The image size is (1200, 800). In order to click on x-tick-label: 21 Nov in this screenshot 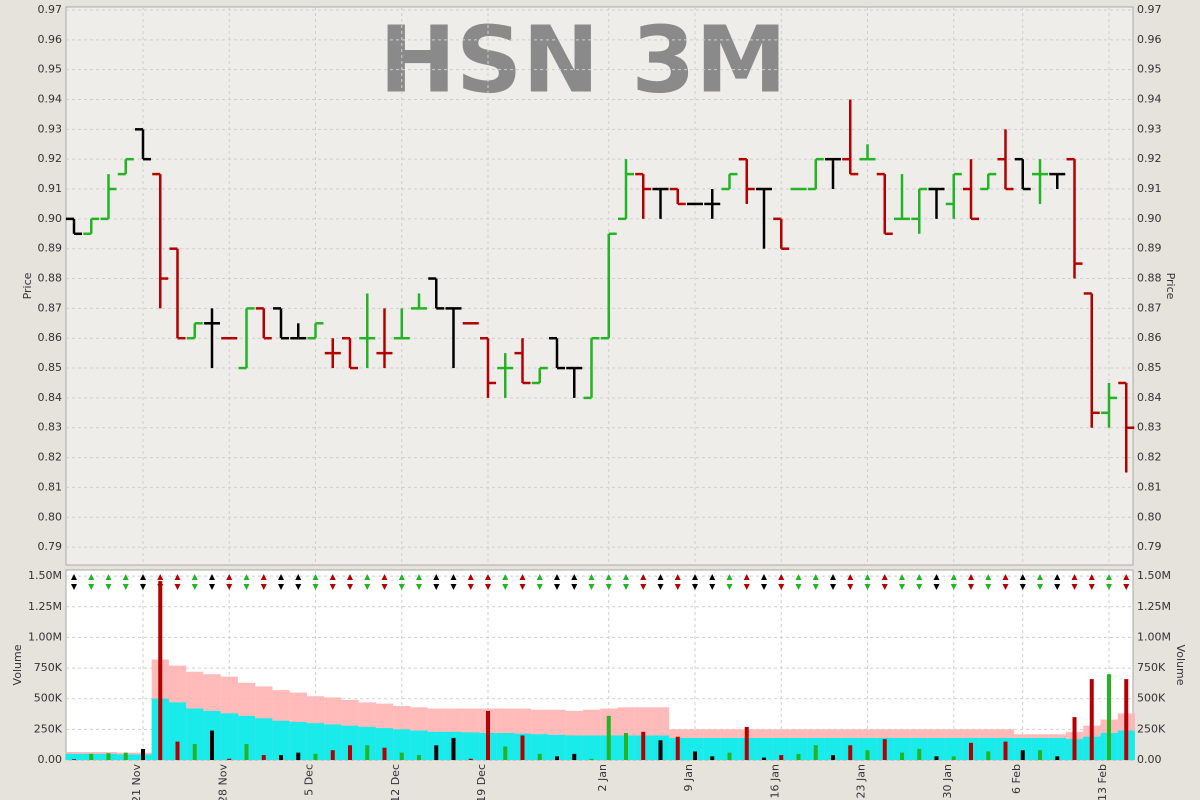, I will do `click(136, 782)`.